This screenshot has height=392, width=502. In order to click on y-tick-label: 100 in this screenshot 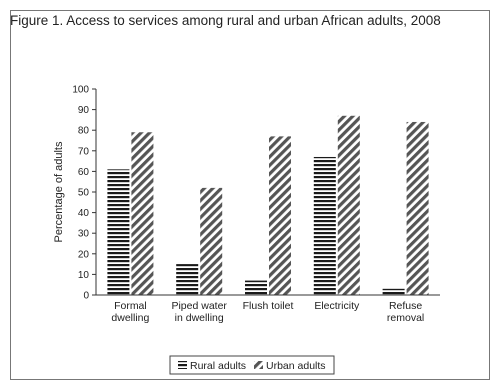, I will do `click(80, 90)`.